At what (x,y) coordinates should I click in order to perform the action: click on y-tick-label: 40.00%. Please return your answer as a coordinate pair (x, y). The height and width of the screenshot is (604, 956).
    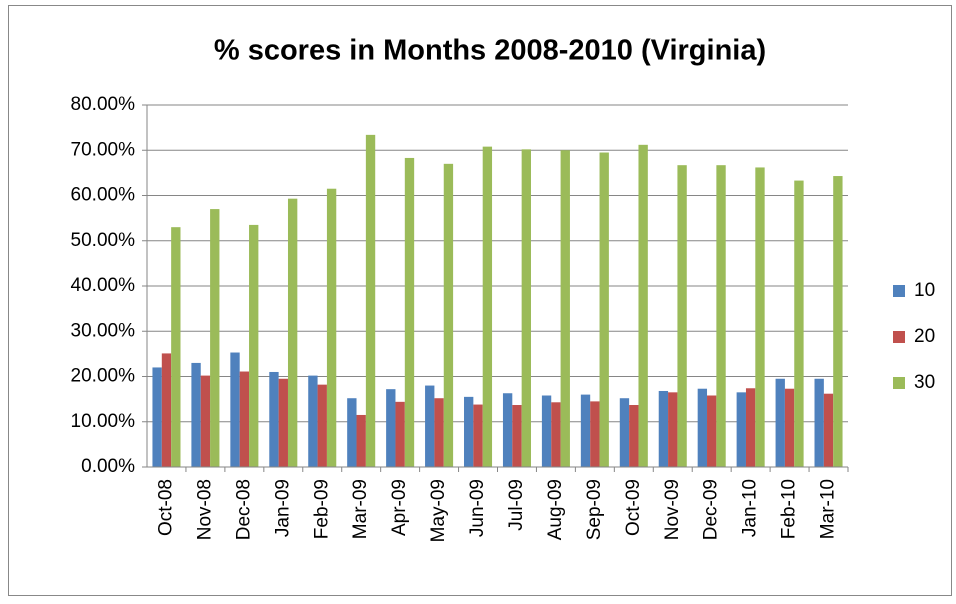
    Looking at the image, I should click on (103, 285).